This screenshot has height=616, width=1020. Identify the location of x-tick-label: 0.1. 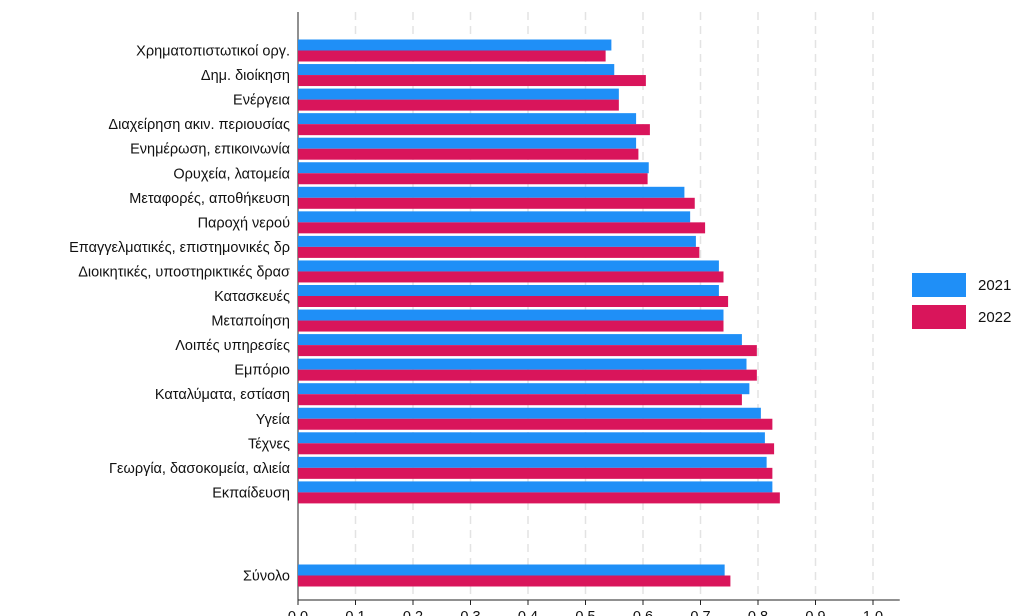
(355, 612).